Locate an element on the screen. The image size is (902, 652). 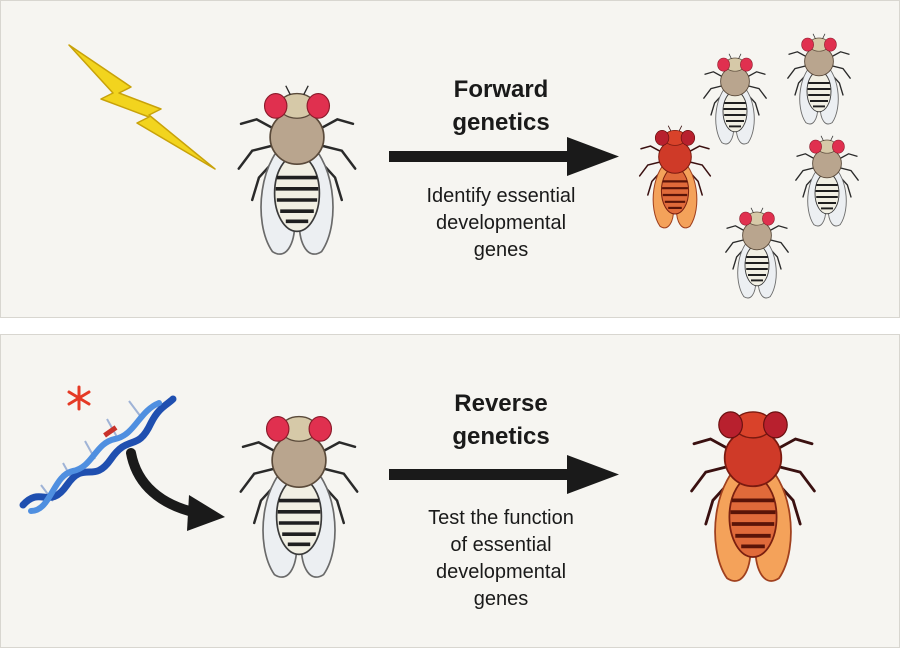
mutant-fly is located at coordinates (753, 496).